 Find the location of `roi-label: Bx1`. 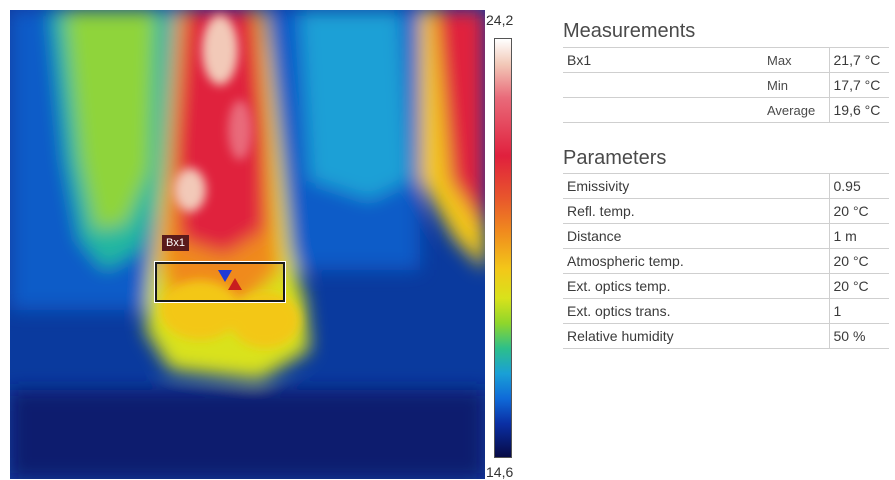

roi-label: Bx1 is located at coordinates (175, 243).